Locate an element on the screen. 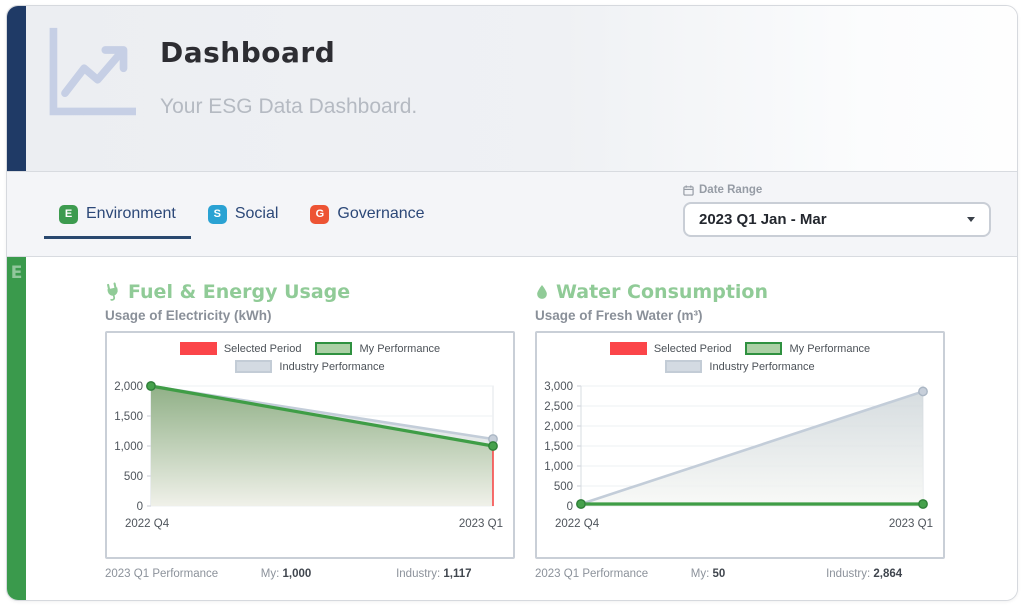 The height and width of the screenshot is (606, 1024). section-letter: E is located at coordinates (16, 273).